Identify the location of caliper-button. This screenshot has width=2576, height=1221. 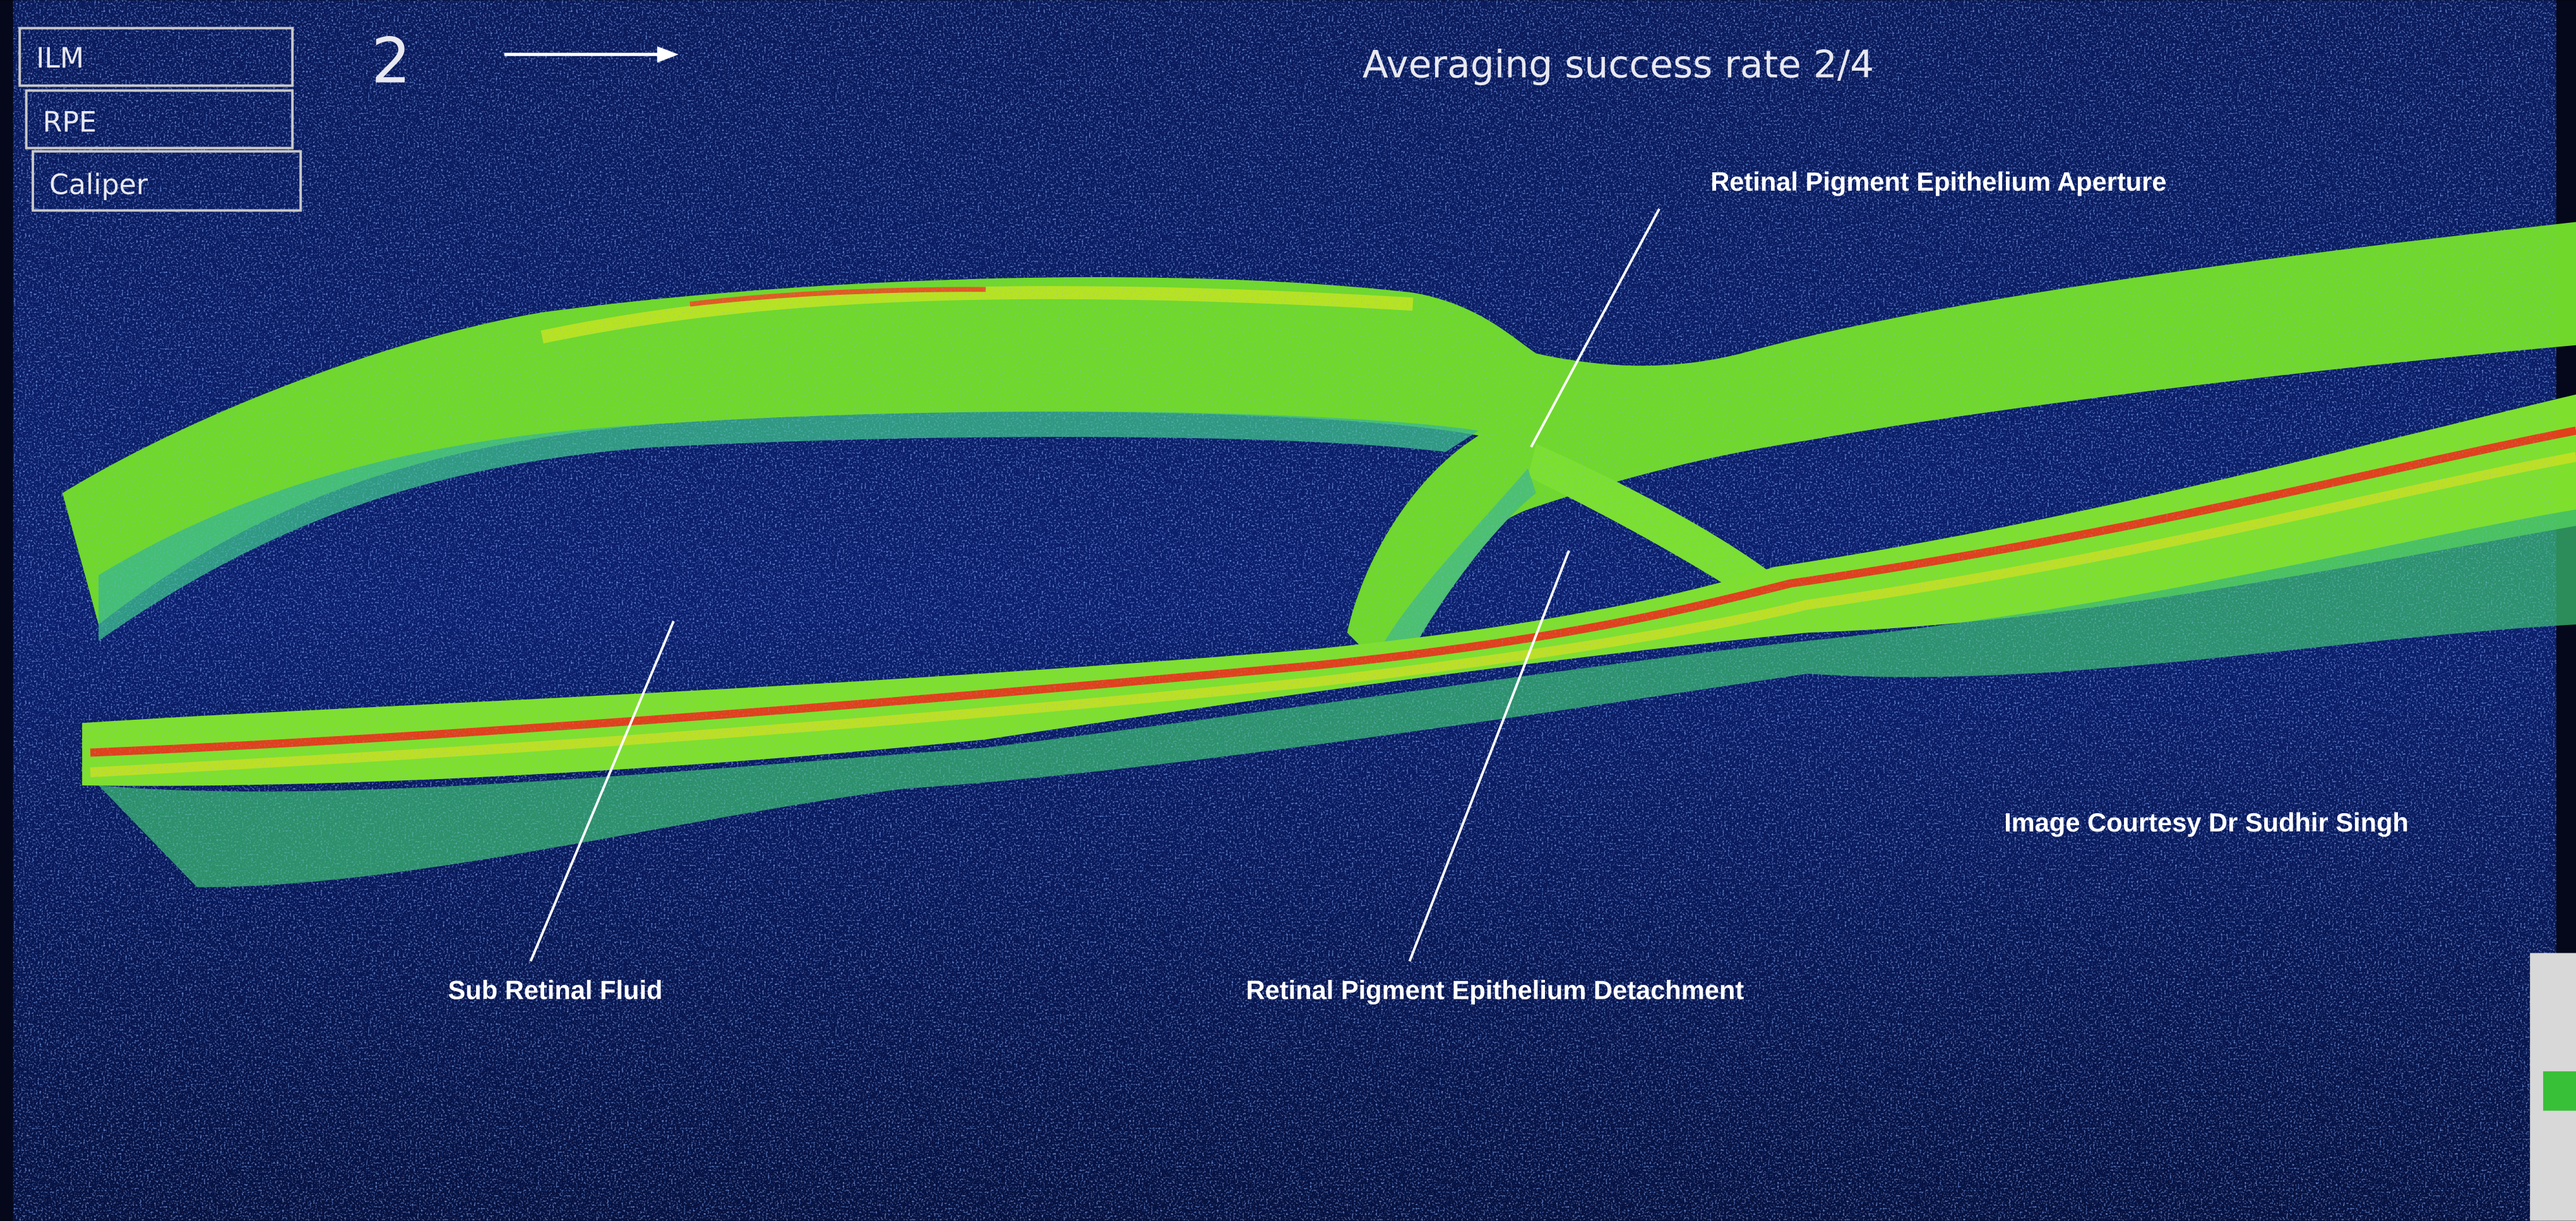
(167, 181).